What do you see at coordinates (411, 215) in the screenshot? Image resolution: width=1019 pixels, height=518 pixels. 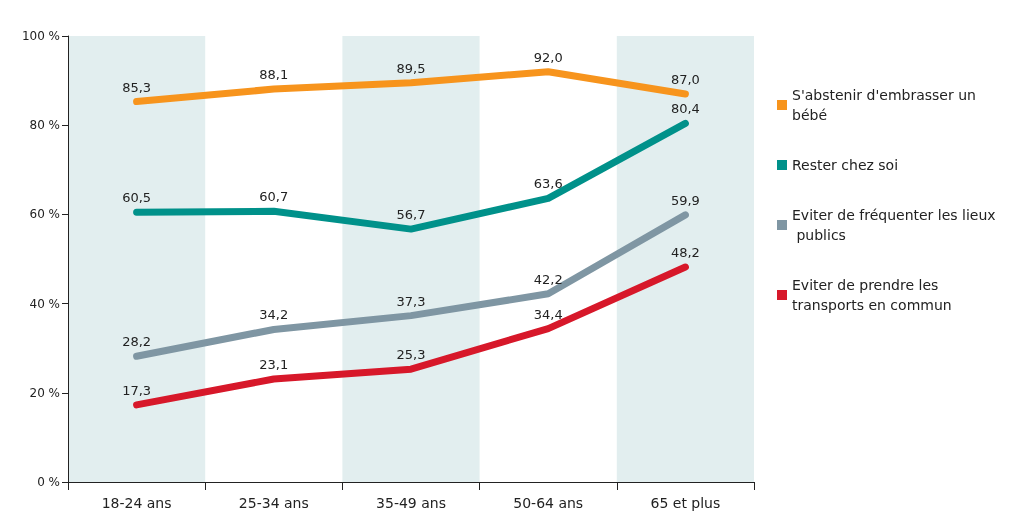 I see `data-label: 56,7` at bounding box center [411, 215].